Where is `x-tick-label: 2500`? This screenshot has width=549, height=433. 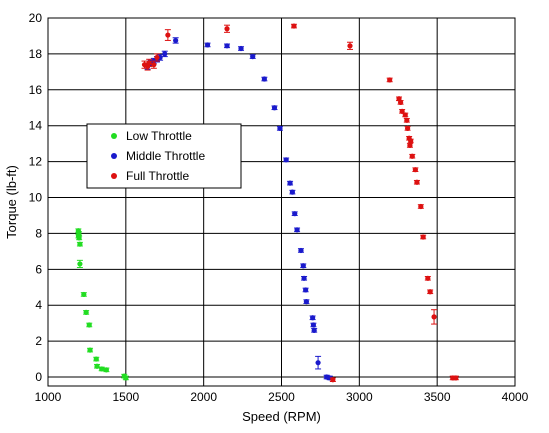
x-tick-label: 2500 is located at coordinates (281, 397).